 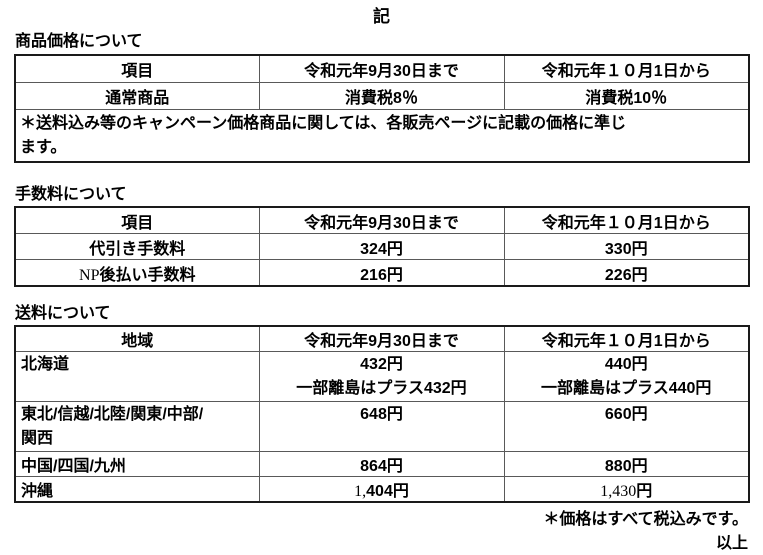 I want to click on shipping-header-before: 令和元年9月30日まで, so click(x=381, y=338).